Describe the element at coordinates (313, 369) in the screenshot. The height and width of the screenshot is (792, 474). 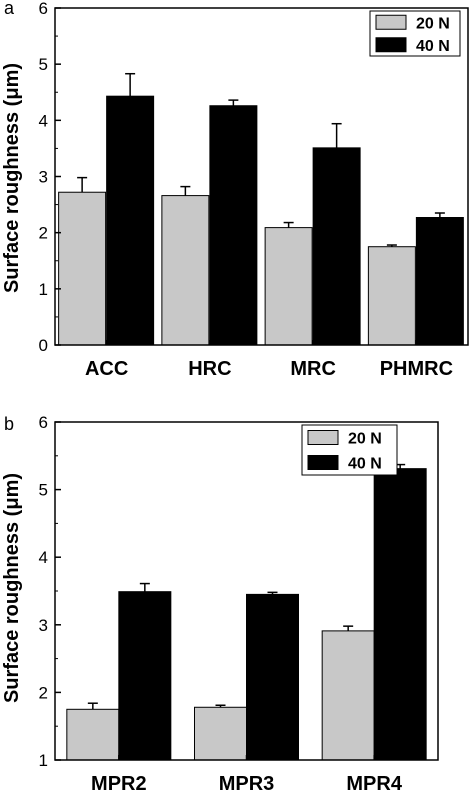
I see `x-tick-label: MRC` at that location.